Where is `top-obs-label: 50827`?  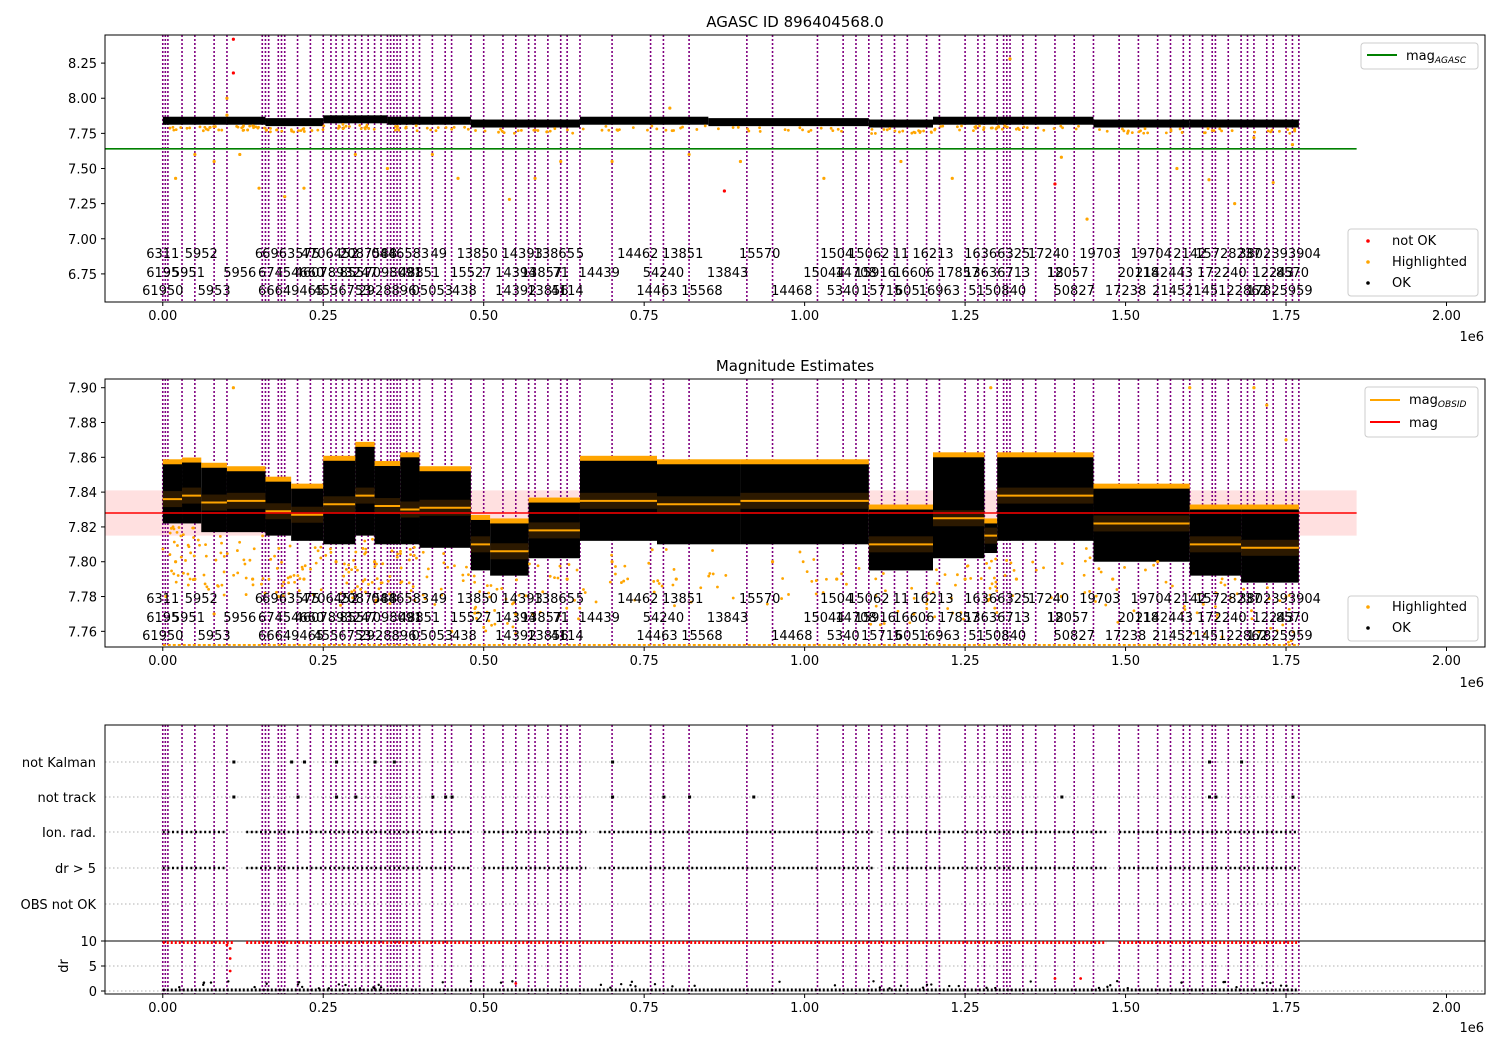
top-obs-label: 50827 is located at coordinates (1074, 291).